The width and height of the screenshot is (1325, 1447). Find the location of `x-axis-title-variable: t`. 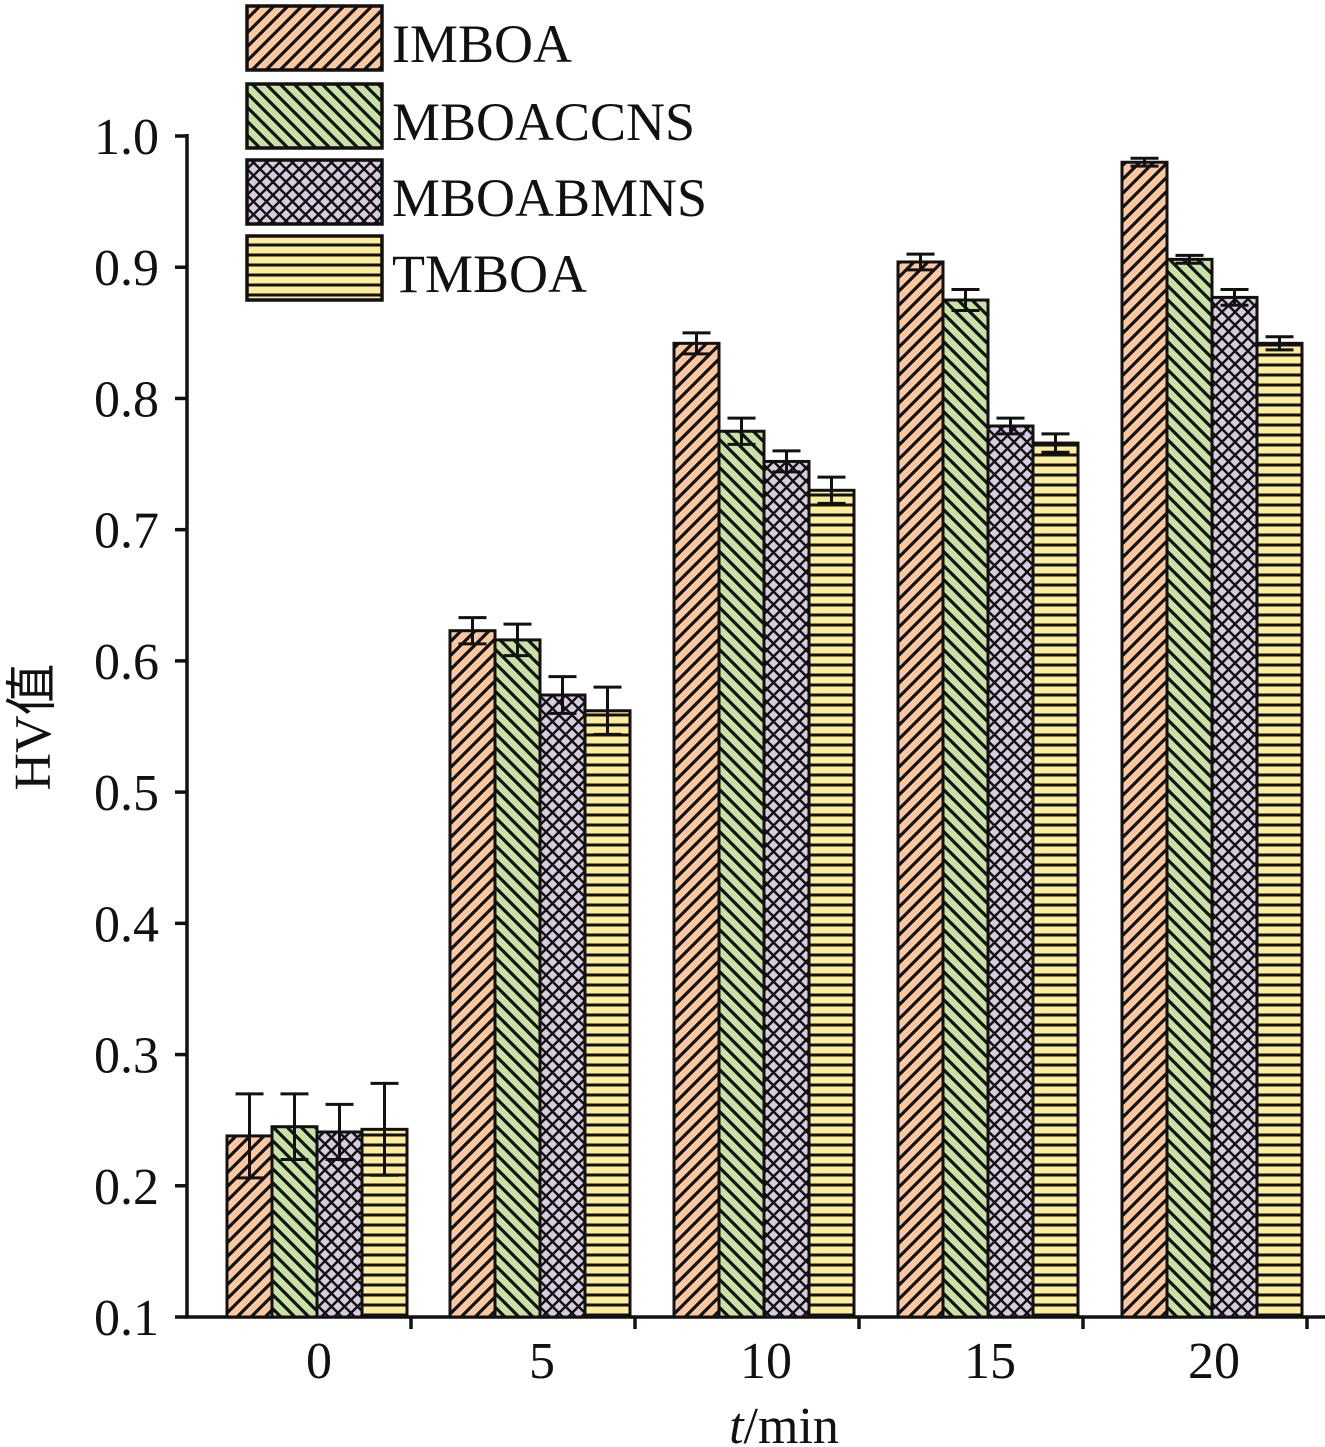

x-axis-title-variable: t is located at coordinates (737, 1422).